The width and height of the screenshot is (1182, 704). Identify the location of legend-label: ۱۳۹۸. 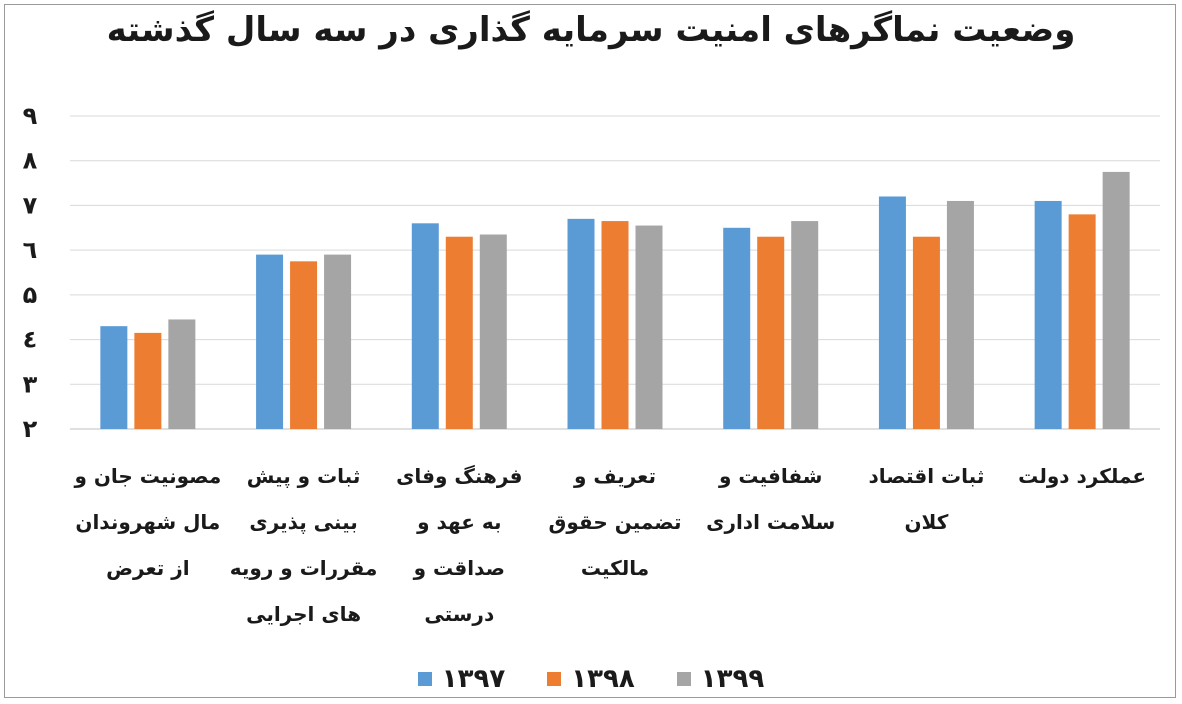
(603, 679).